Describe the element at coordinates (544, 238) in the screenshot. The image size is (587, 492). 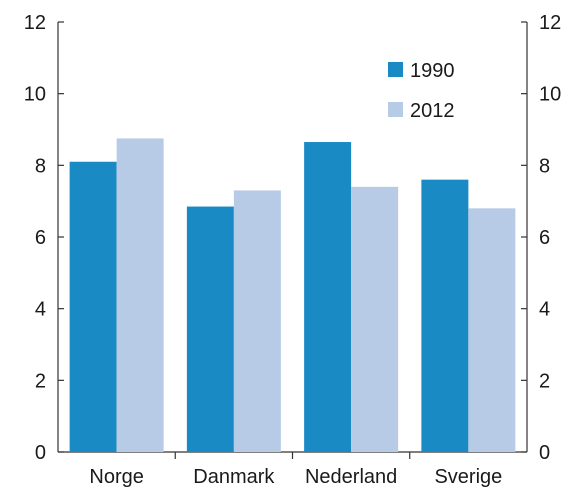
I see `right-tick-label: 6` at that location.